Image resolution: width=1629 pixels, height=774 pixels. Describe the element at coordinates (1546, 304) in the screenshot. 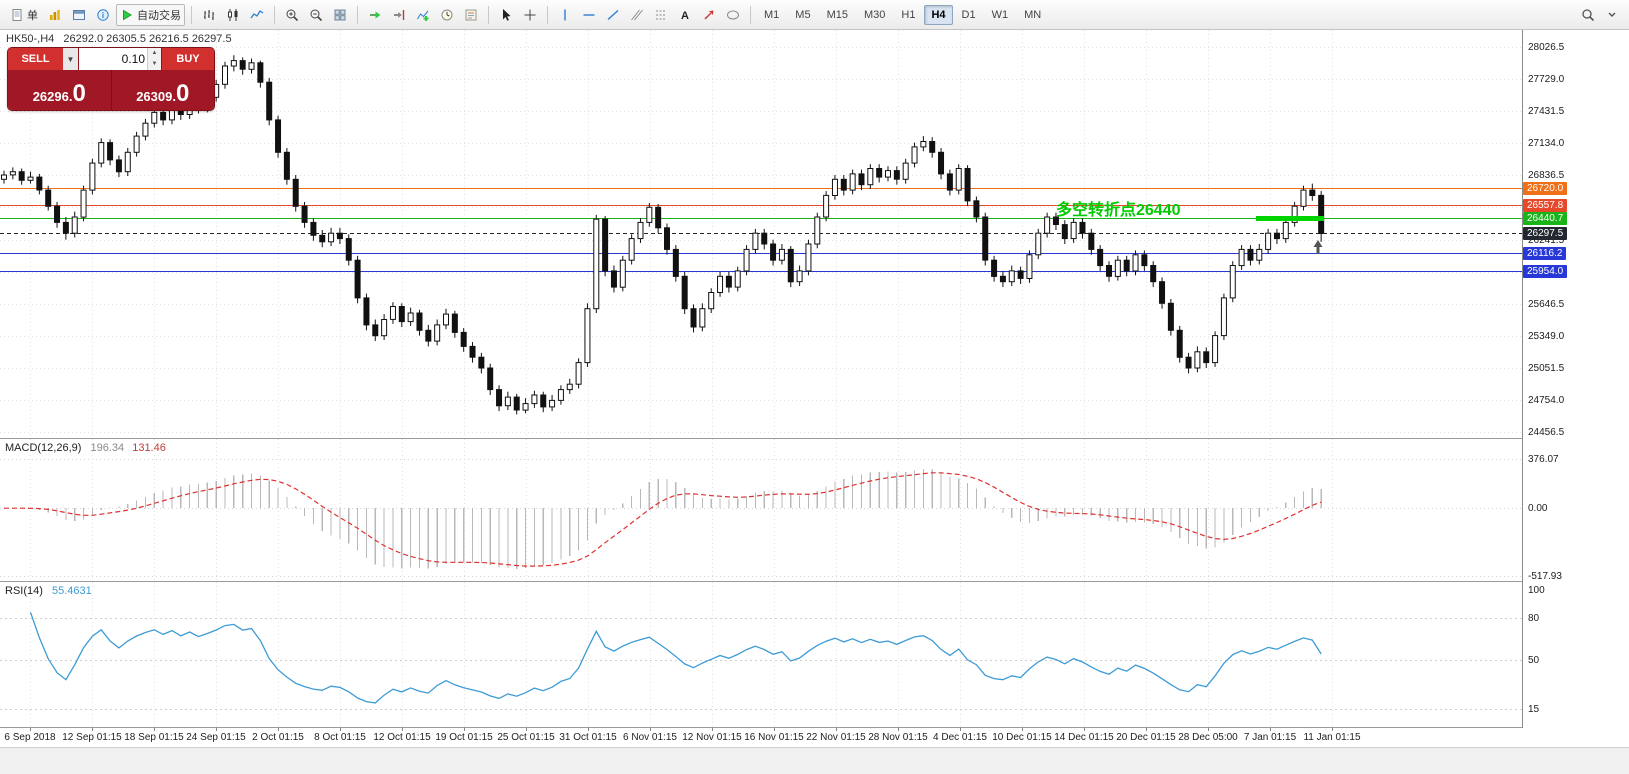

I see `price-tick-label: 25646.5` at that location.